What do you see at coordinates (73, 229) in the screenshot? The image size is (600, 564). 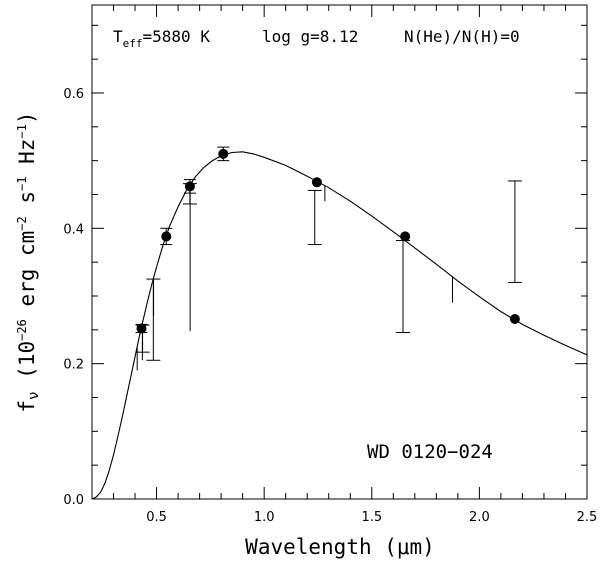 I see `y-tick-label: 0.4` at bounding box center [73, 229].